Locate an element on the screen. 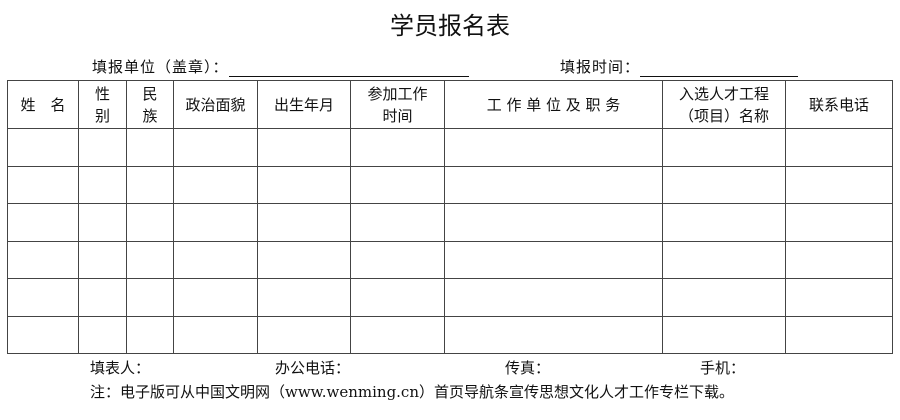  footer-fax: 传真： is located at coordinates (528, 368).